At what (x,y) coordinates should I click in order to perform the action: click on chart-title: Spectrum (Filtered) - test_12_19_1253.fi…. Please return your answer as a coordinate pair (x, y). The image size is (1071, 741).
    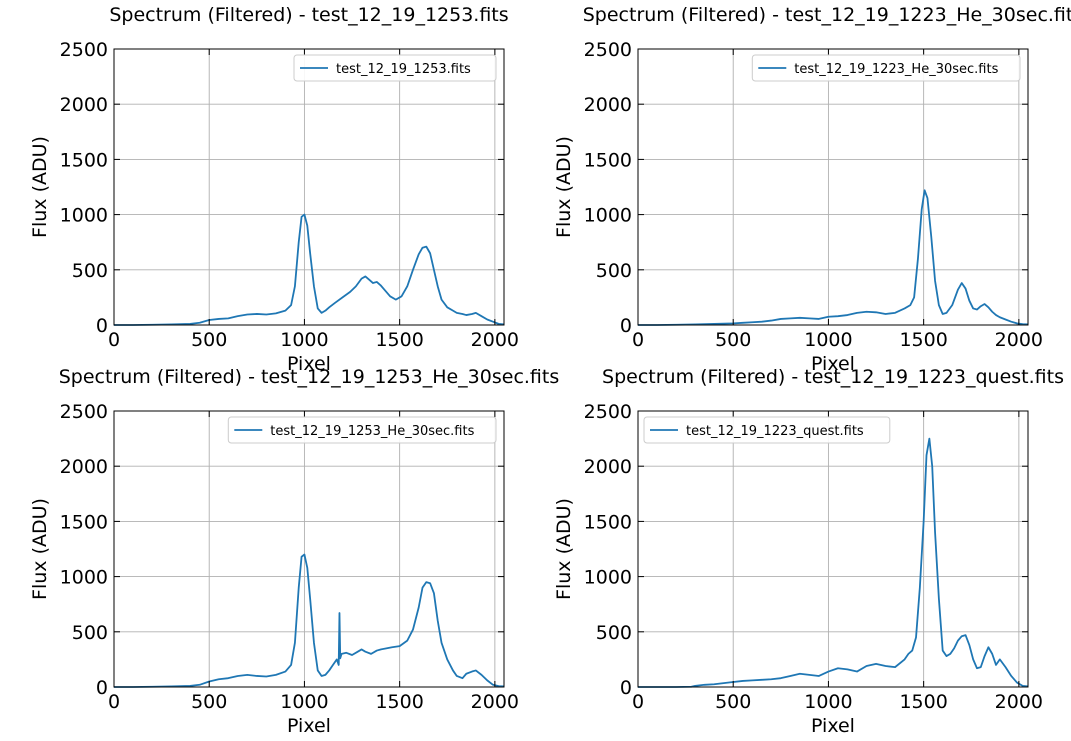
    Looking at the image, I should click on (308, 15).